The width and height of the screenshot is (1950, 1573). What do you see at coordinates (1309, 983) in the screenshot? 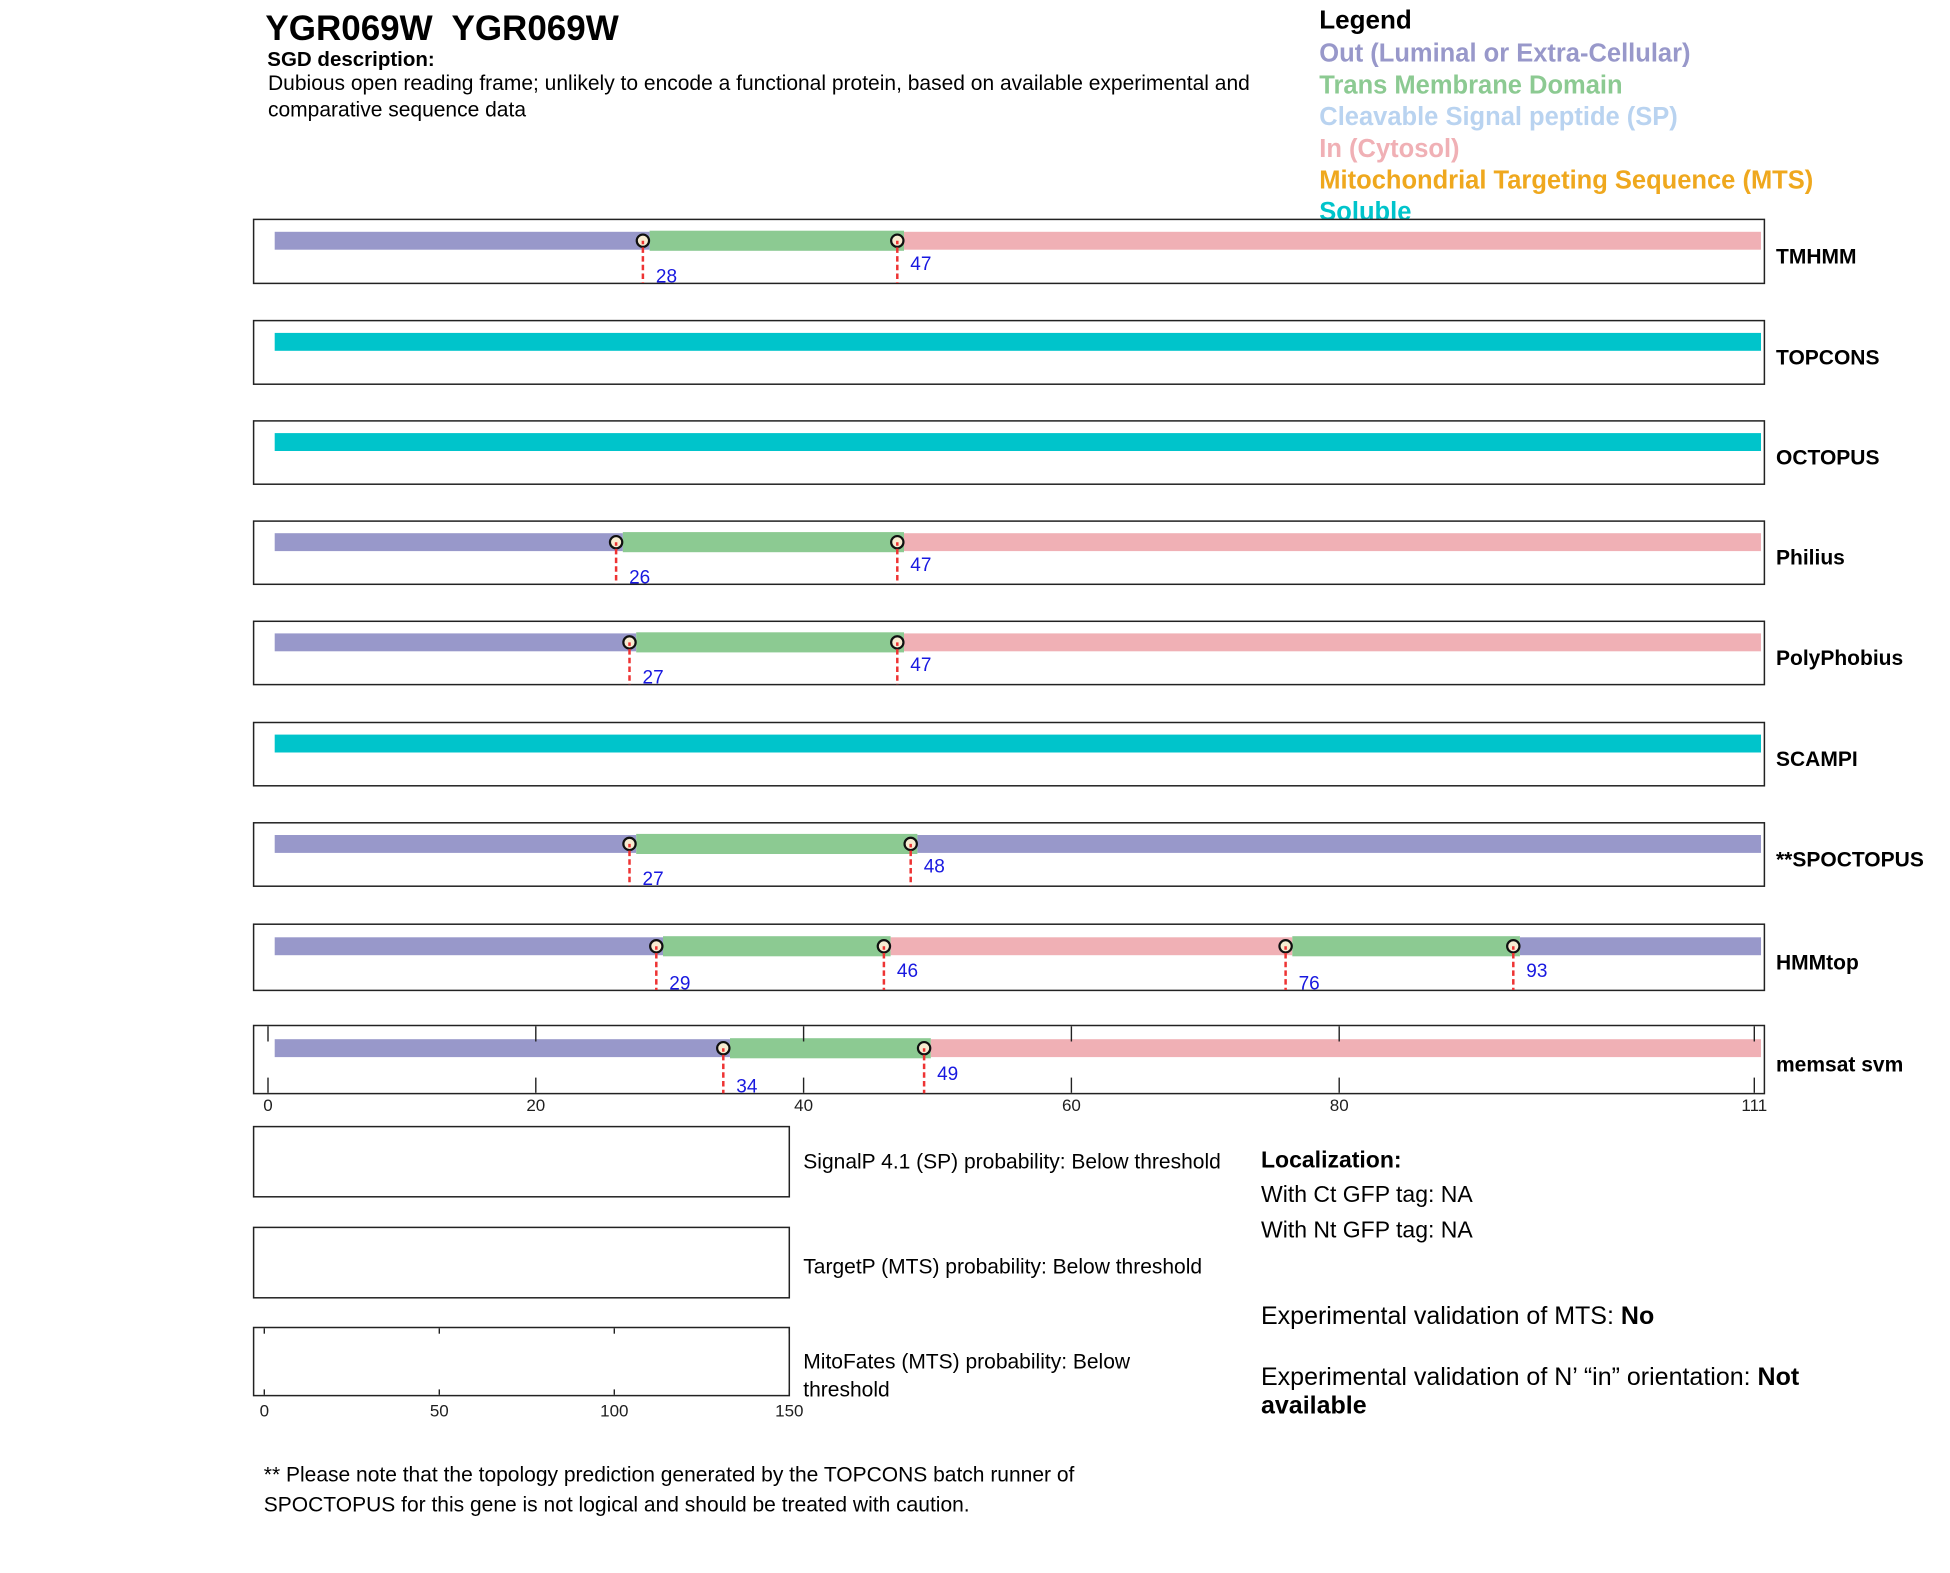
I see `svg-text: 76` at bounding box center [1309, 983].